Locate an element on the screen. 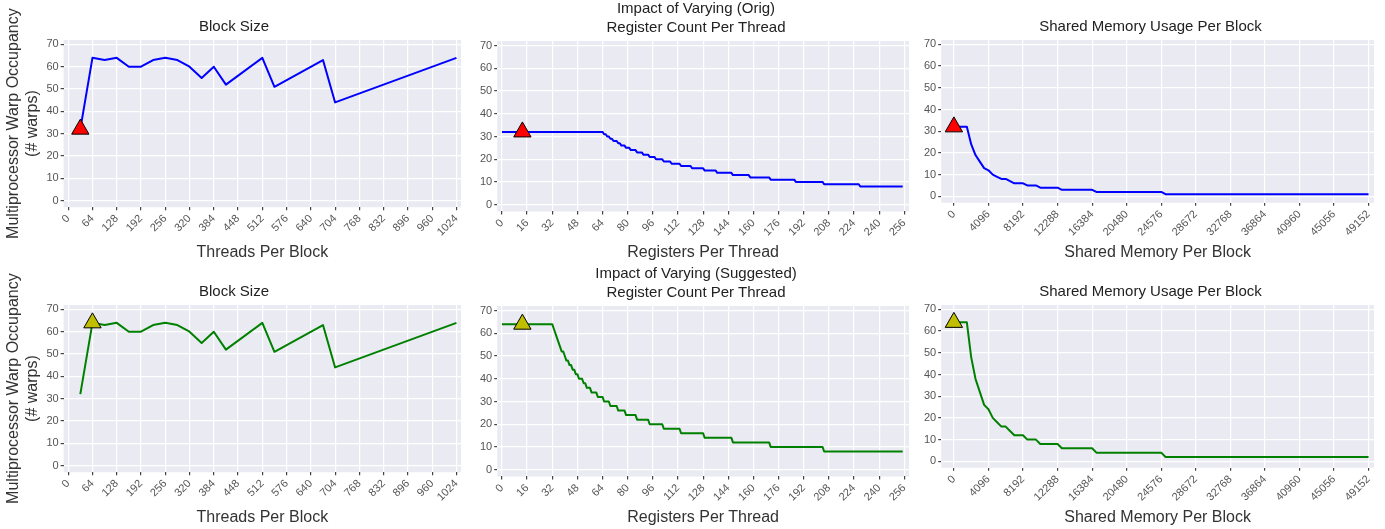 Image resolution: width=1385 pixels, height=529 pixels. x-tick-label: 48 is located at coordinates (572, 225).